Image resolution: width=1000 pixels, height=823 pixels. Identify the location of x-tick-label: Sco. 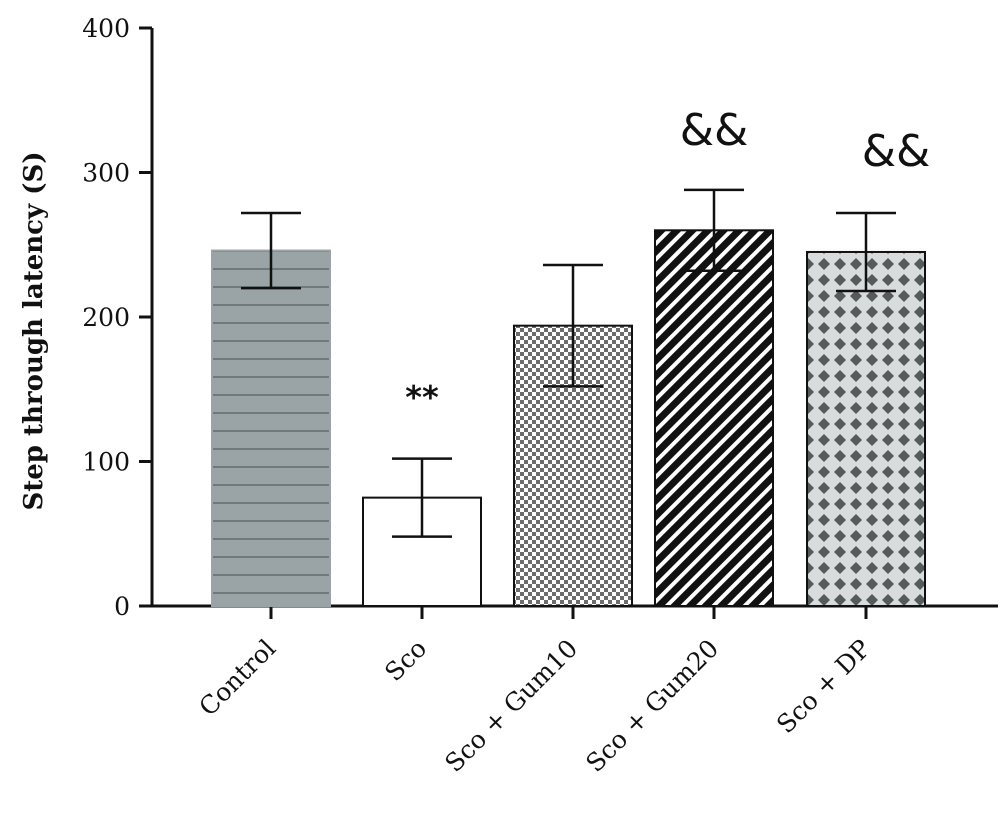
(405, 660).